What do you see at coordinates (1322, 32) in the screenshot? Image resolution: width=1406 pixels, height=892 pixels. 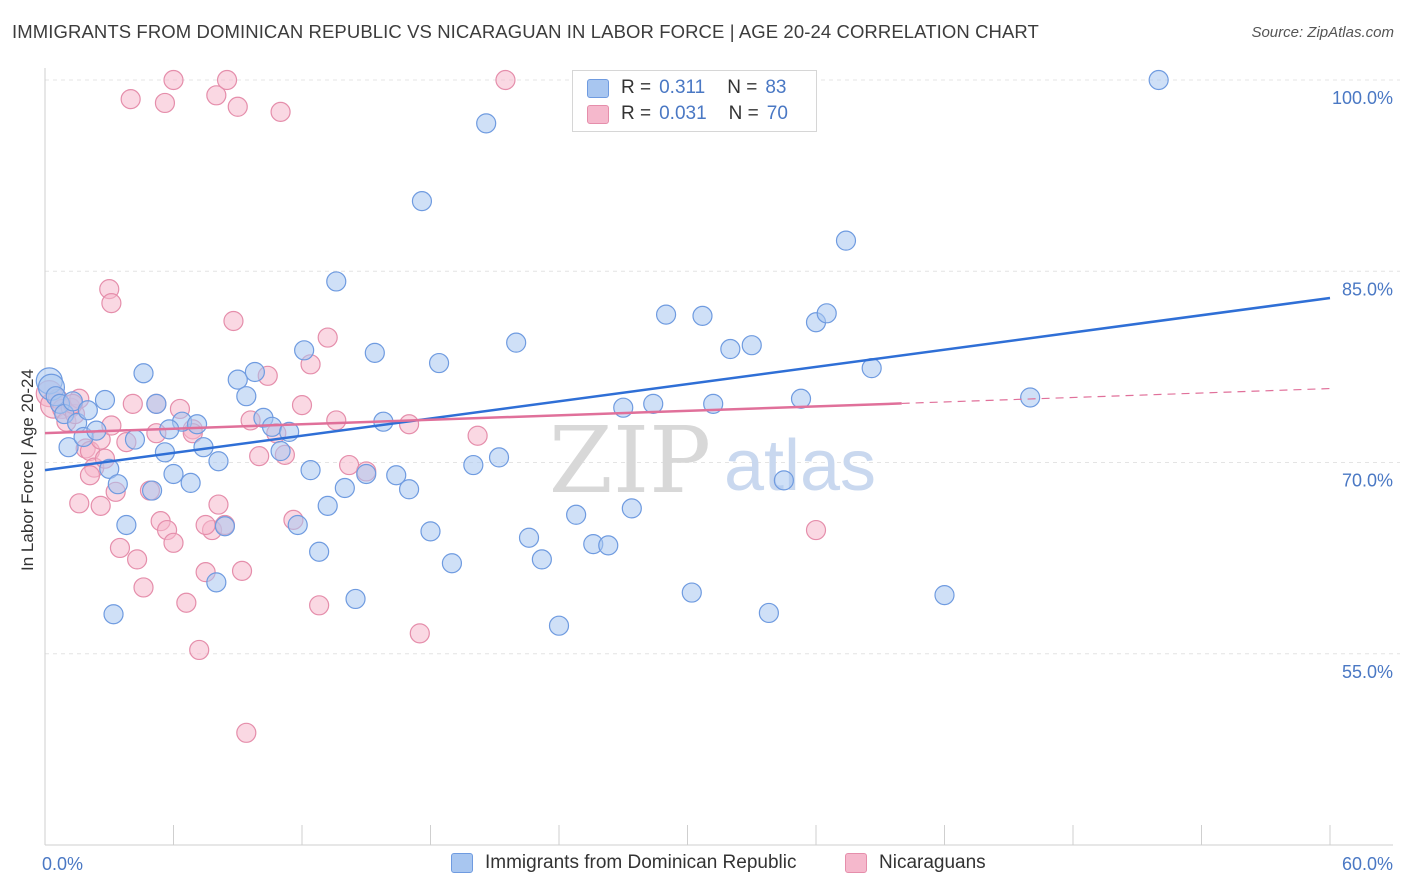 I see `source-credit: Source: ZipAtlas.com` at bounding box center [1322, 32].